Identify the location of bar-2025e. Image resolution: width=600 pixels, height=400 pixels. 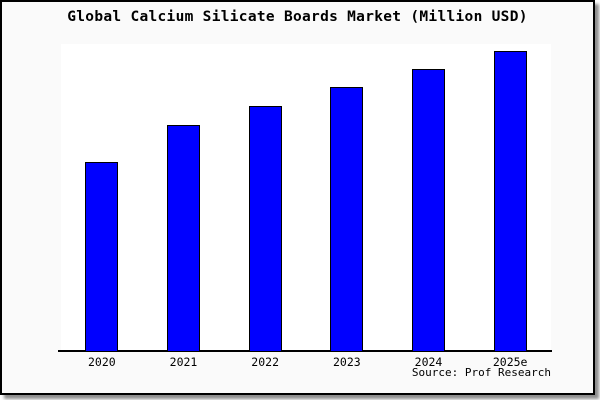
(510, 201).